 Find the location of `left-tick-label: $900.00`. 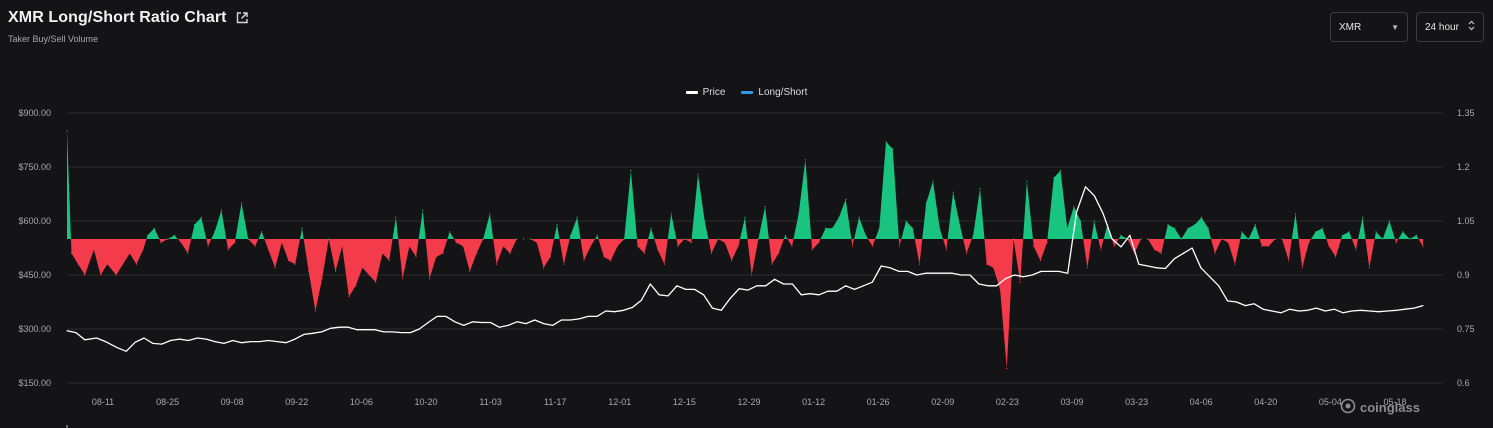

left-tick-label: $900.00 is located at coordinates (34, 113).